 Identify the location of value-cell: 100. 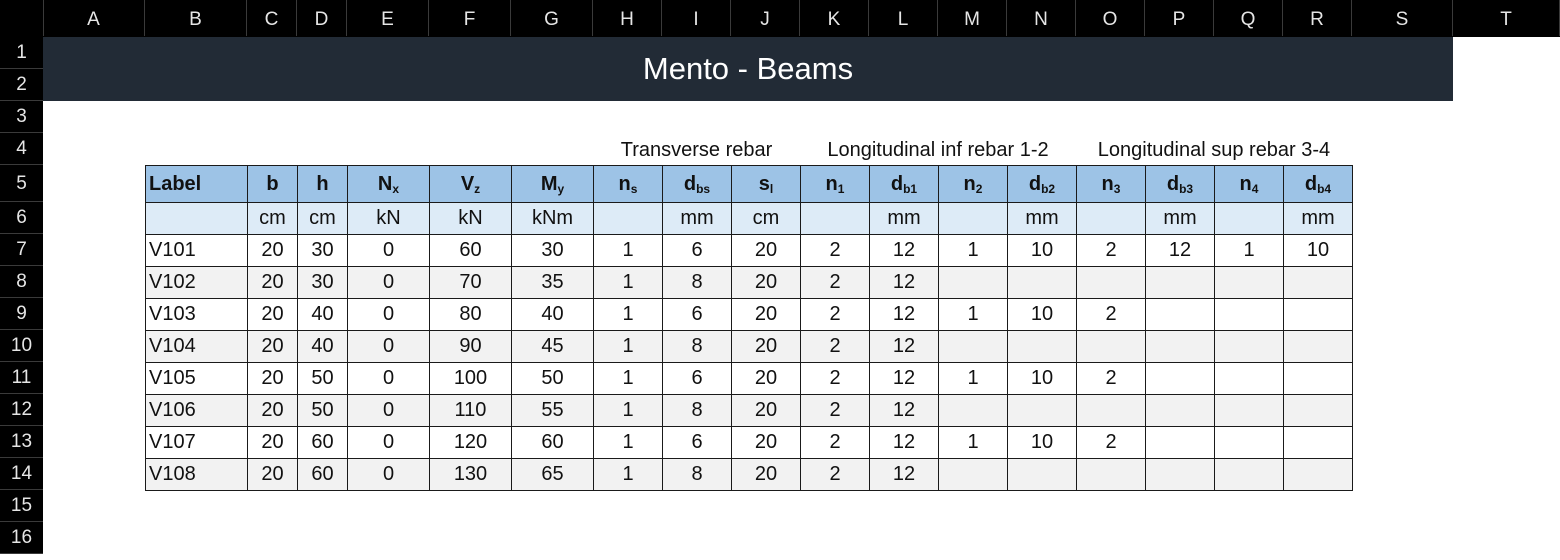
(470, 378).